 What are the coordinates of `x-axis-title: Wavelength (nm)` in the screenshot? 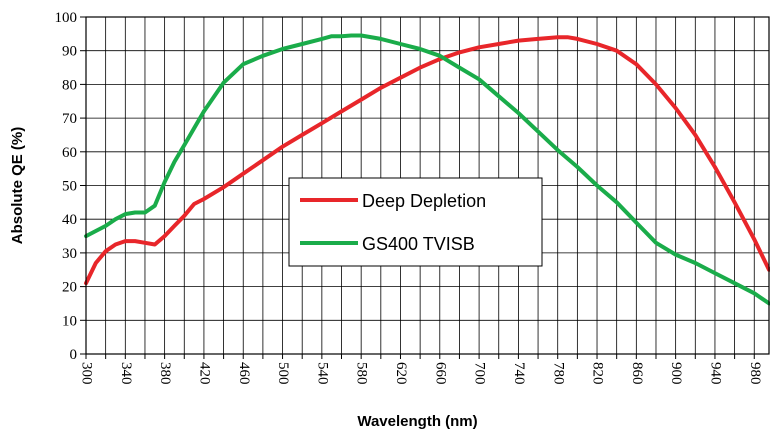 It's located at (417, 421).